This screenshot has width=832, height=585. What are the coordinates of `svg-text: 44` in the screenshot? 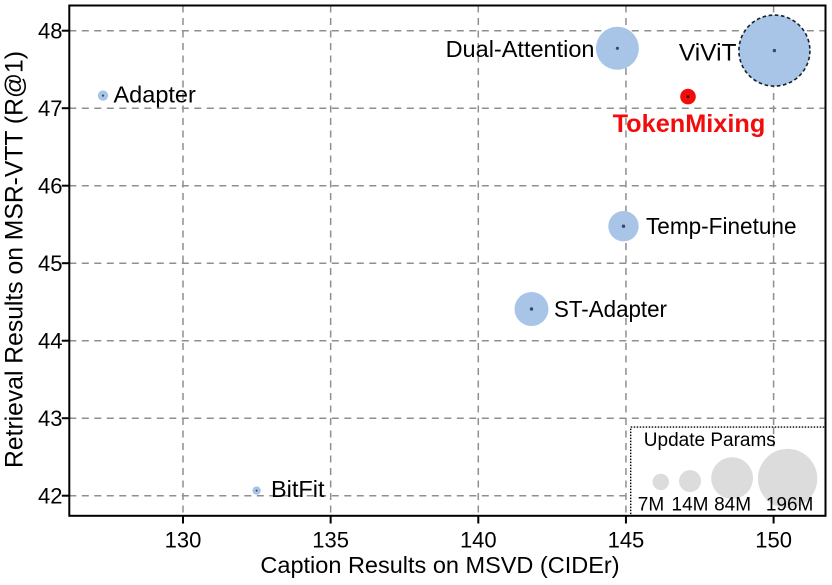 It's located at (50, 341).